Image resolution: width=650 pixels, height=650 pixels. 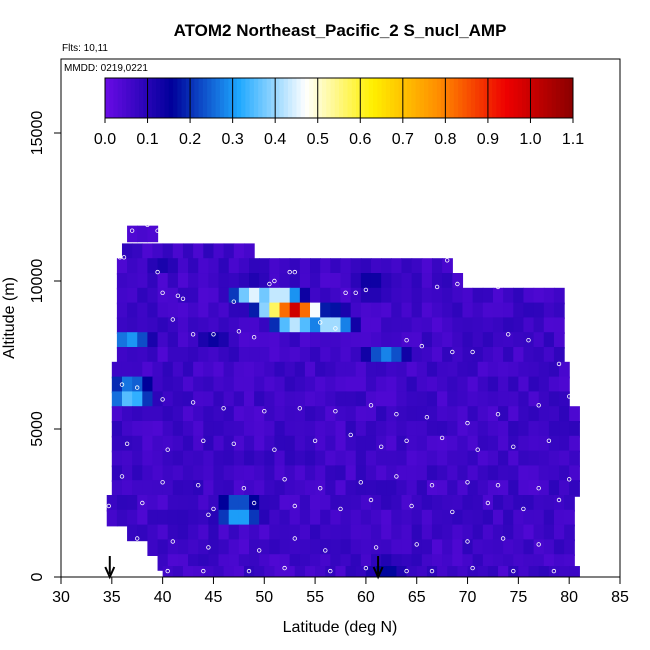 I want to click on x-axis-label: Latitude (deg N), so click(x=340, y=627).